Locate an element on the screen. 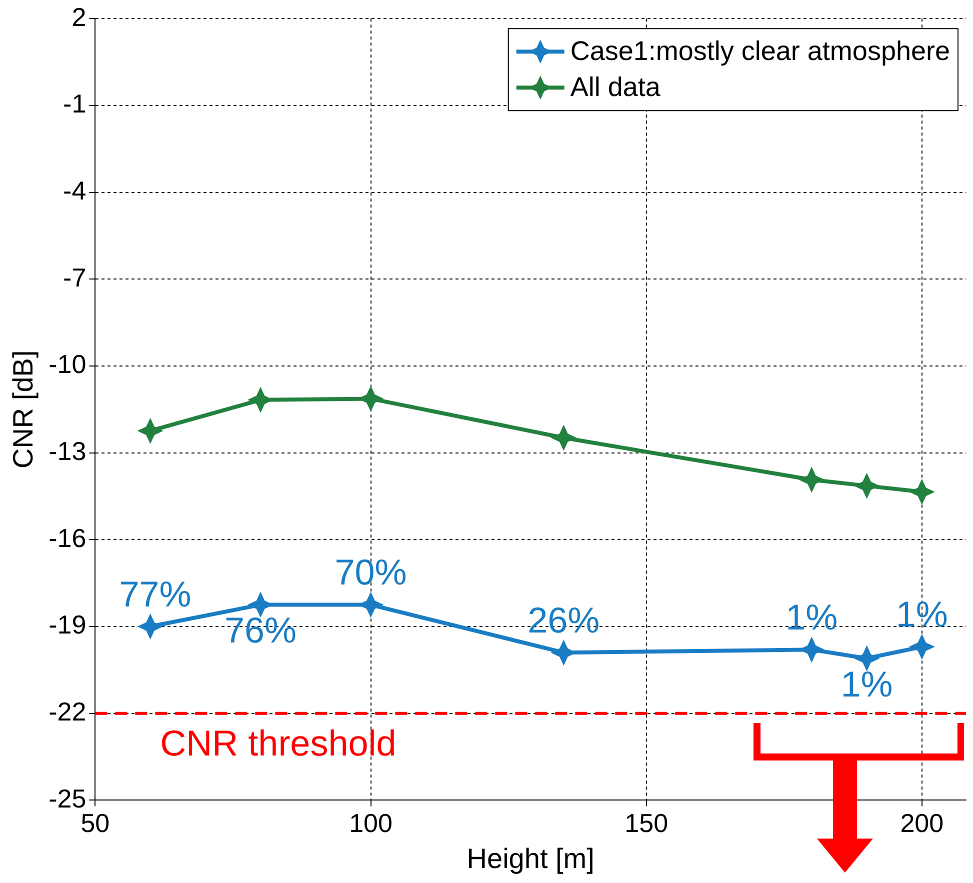  y-tick-label: -22 is located at coordinates (67, 711).